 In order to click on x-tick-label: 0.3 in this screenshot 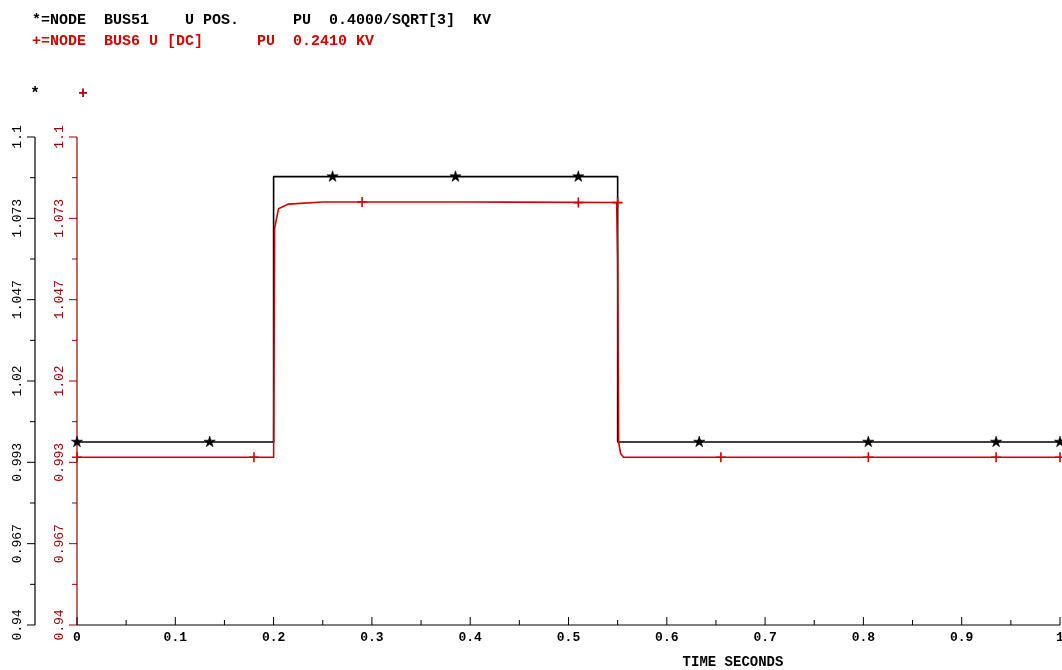, I will do `click(372, 637)`.